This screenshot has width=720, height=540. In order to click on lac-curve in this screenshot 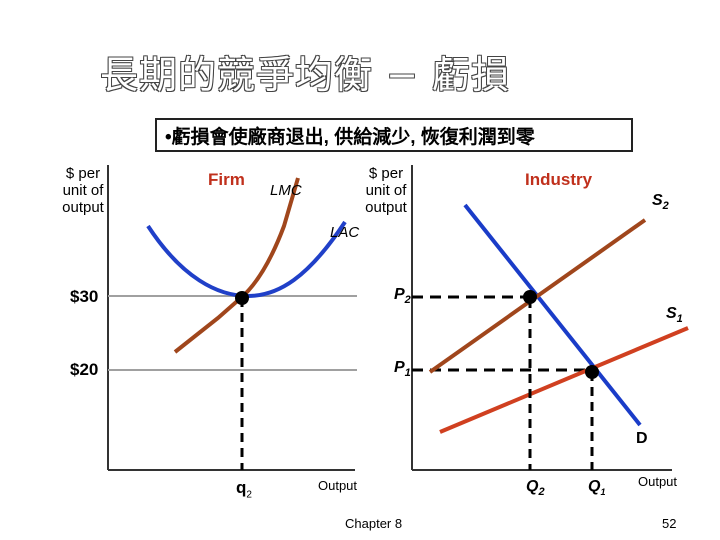, I will do `click(246, 259)`.